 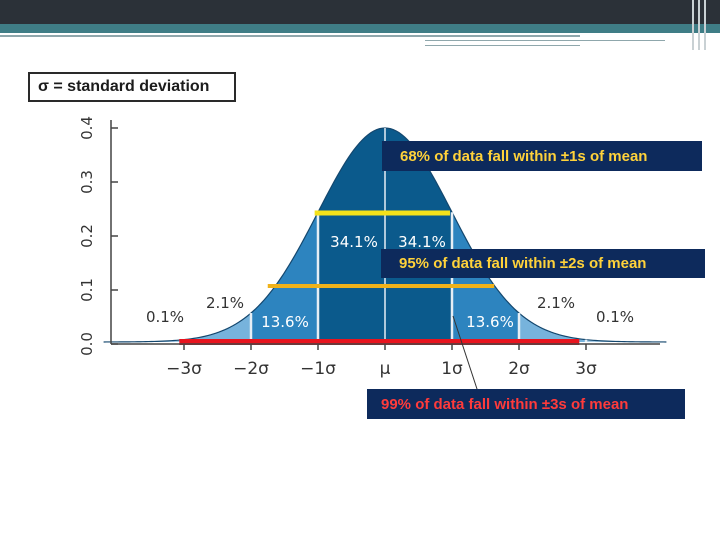 What do you see at coordinates (452, 369) in the screenshot?
I see `x-tick-label: 1σ` at bounding box center [452, 369].